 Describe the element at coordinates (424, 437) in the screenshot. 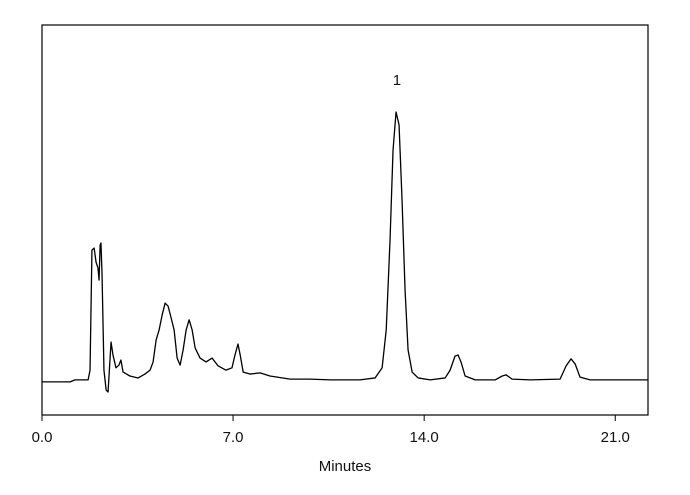

I see `x-tick-label: 14.0` at that location.